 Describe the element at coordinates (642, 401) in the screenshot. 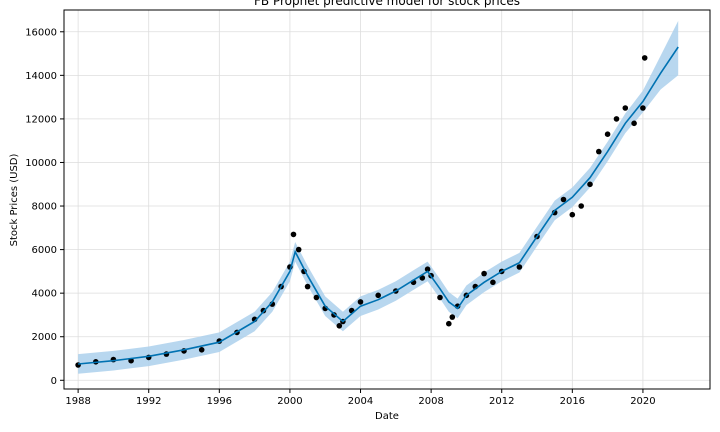

I see `x-tick-label: 2020` at that location.